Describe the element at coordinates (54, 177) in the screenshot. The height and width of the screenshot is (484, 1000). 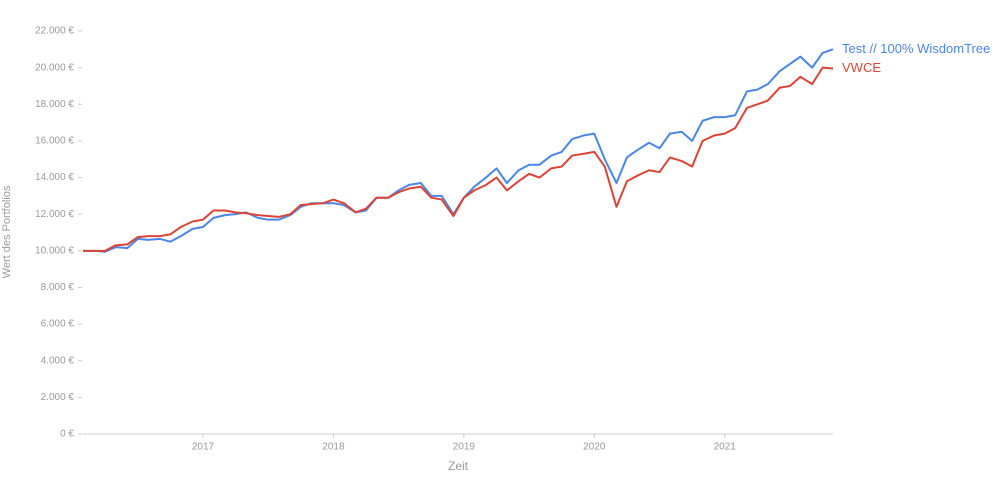
I see `y-tick-label: 14.000 €` at that location.